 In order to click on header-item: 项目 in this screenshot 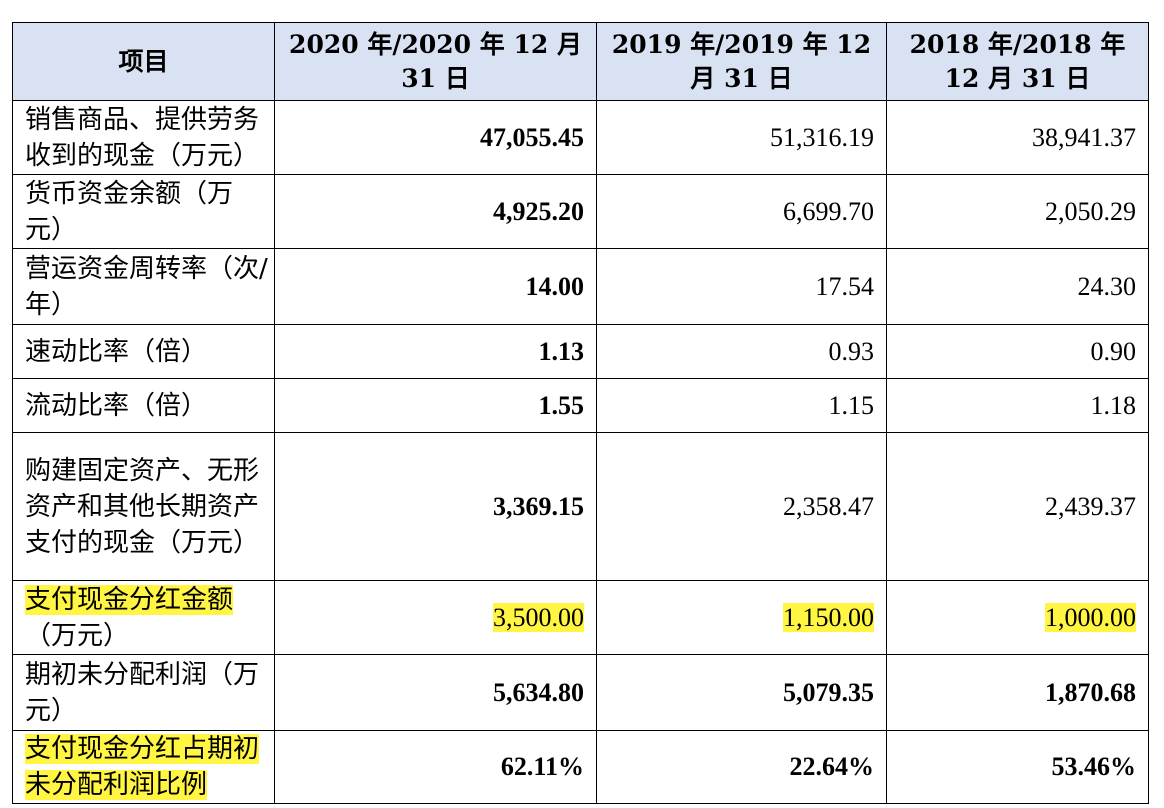, I will do `click(143, 61)`.